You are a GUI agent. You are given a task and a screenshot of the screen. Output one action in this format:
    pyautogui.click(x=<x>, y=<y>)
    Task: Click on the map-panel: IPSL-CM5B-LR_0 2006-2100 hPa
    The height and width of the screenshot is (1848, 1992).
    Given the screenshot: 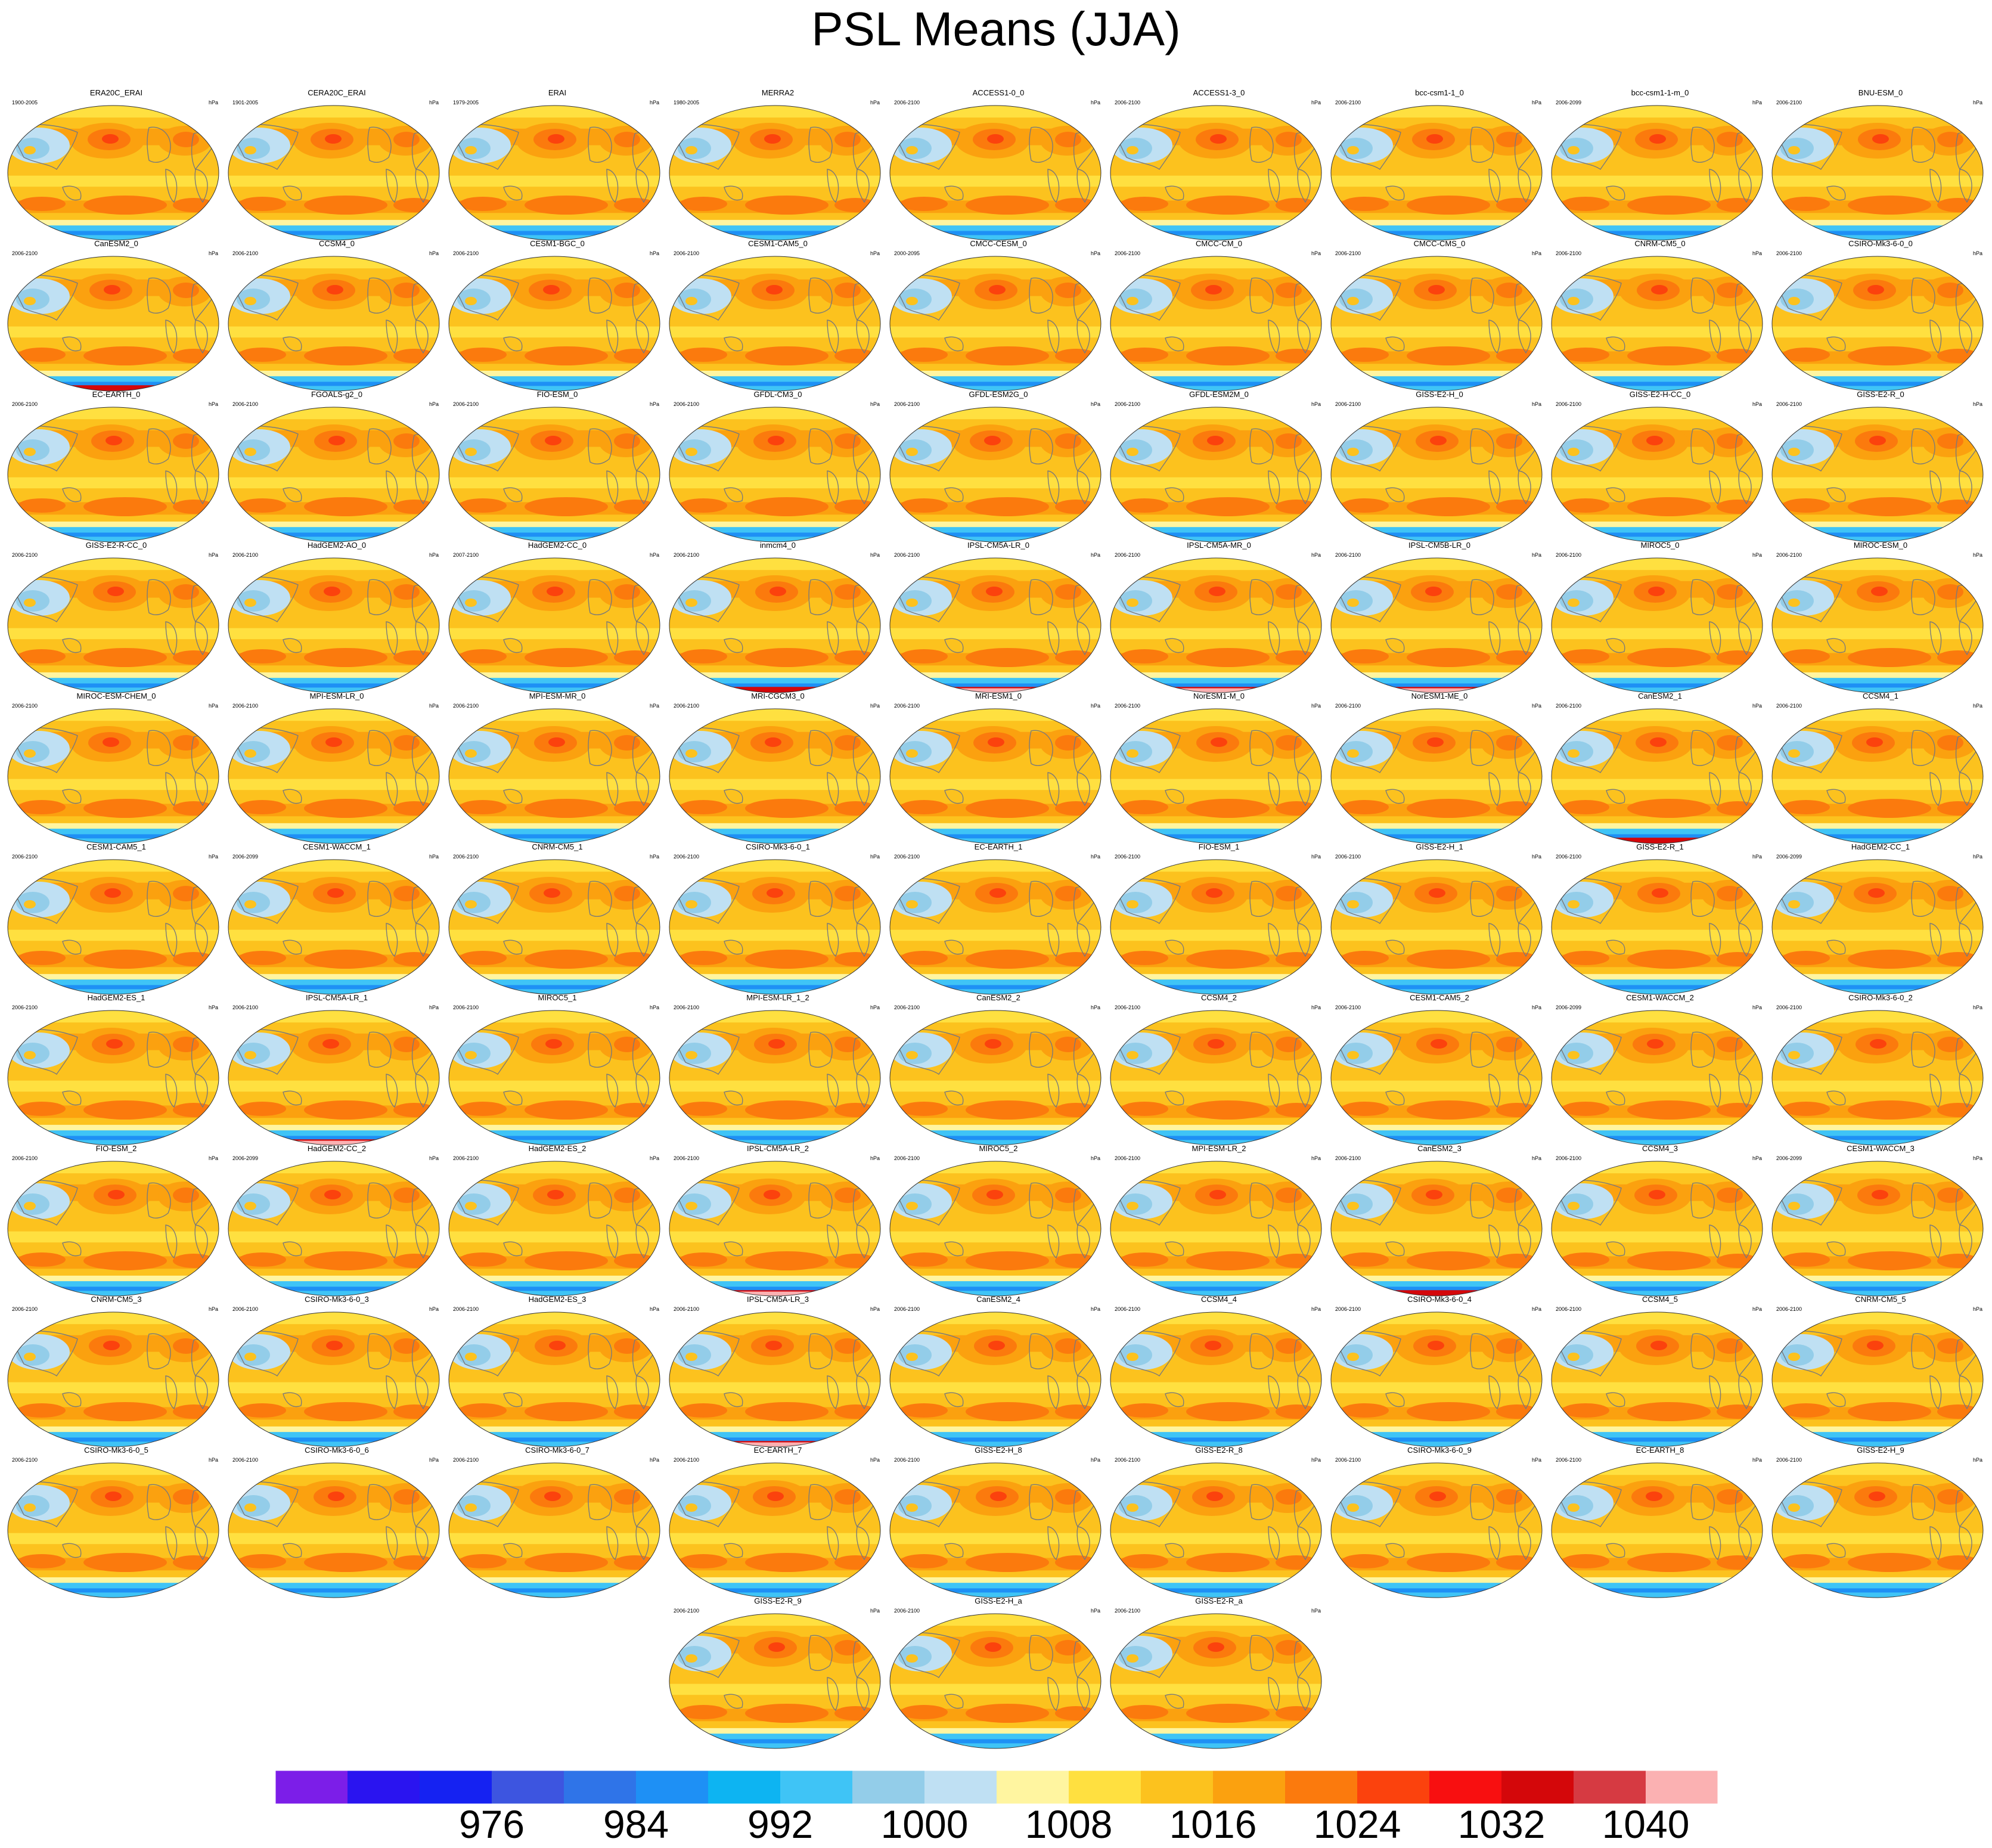 What is the action you would take?
    pyautogui.click(x=1439, y=617)
    